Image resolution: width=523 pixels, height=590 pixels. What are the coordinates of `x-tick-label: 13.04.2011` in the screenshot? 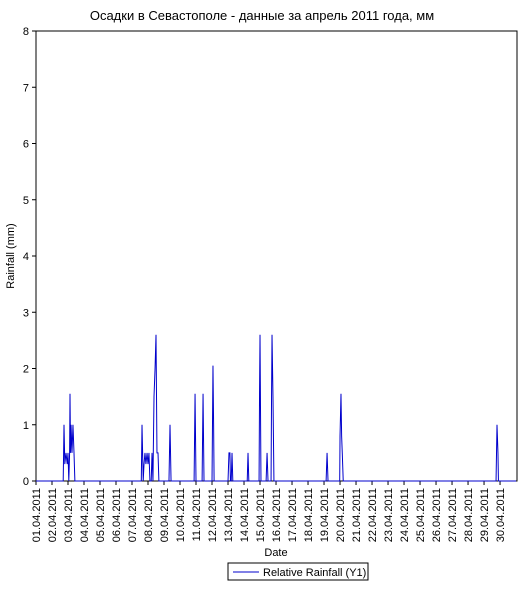 It's located at (229, 515).